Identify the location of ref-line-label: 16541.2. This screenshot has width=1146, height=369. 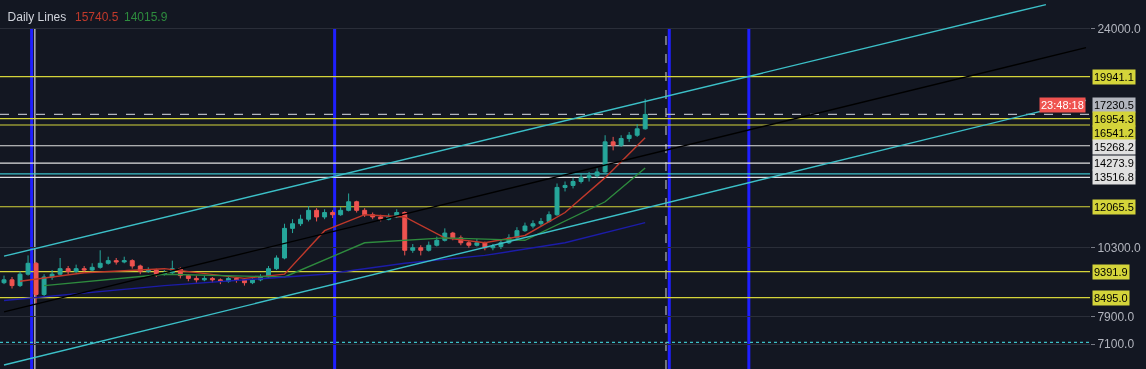
(1114, 133).